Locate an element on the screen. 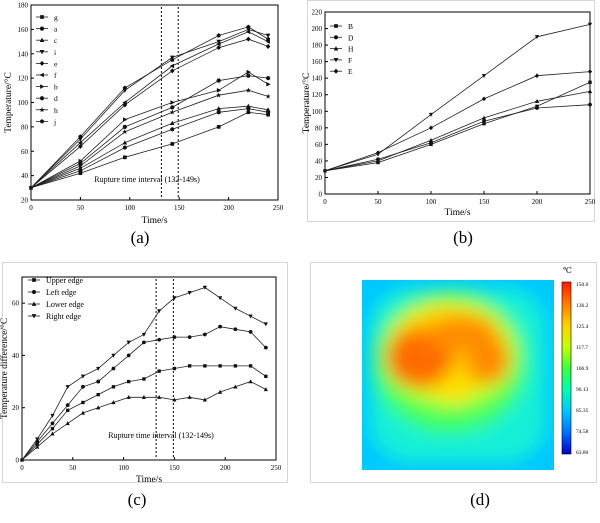  y-tick-label-c-1: 20 is located at coordinates (16, 408).